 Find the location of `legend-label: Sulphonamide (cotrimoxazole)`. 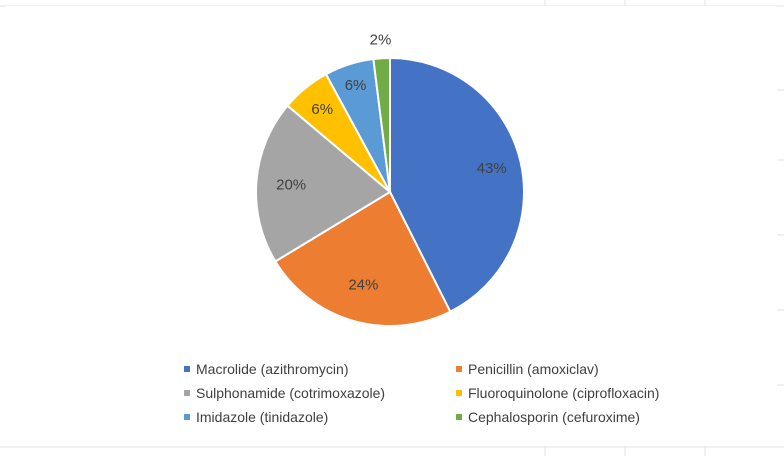

legend-label: Sulphonamide (cotrimoxazole) is located at coordinates (291, 393).